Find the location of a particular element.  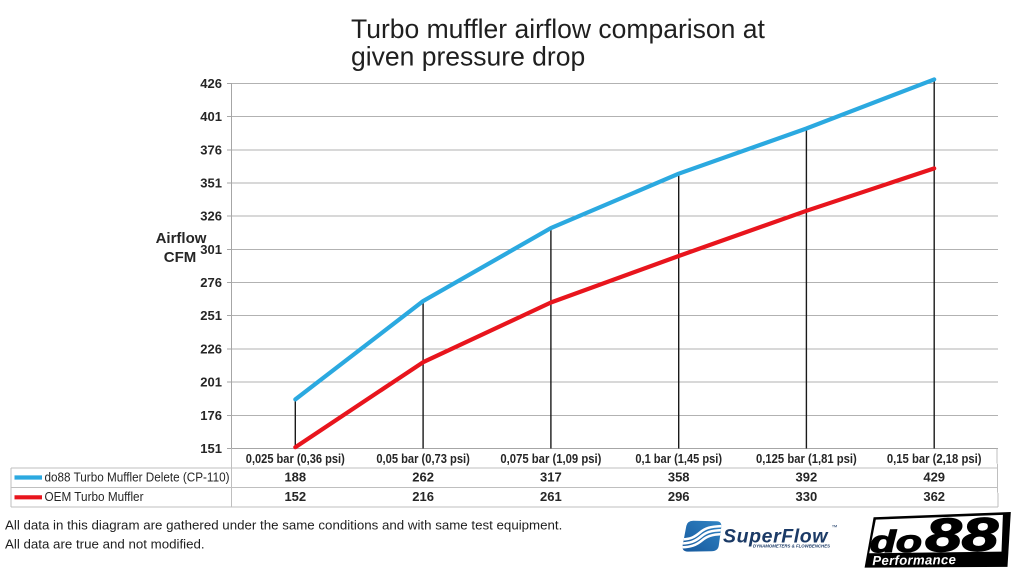

svg-text: Performance is located at coordinates (914, 560).